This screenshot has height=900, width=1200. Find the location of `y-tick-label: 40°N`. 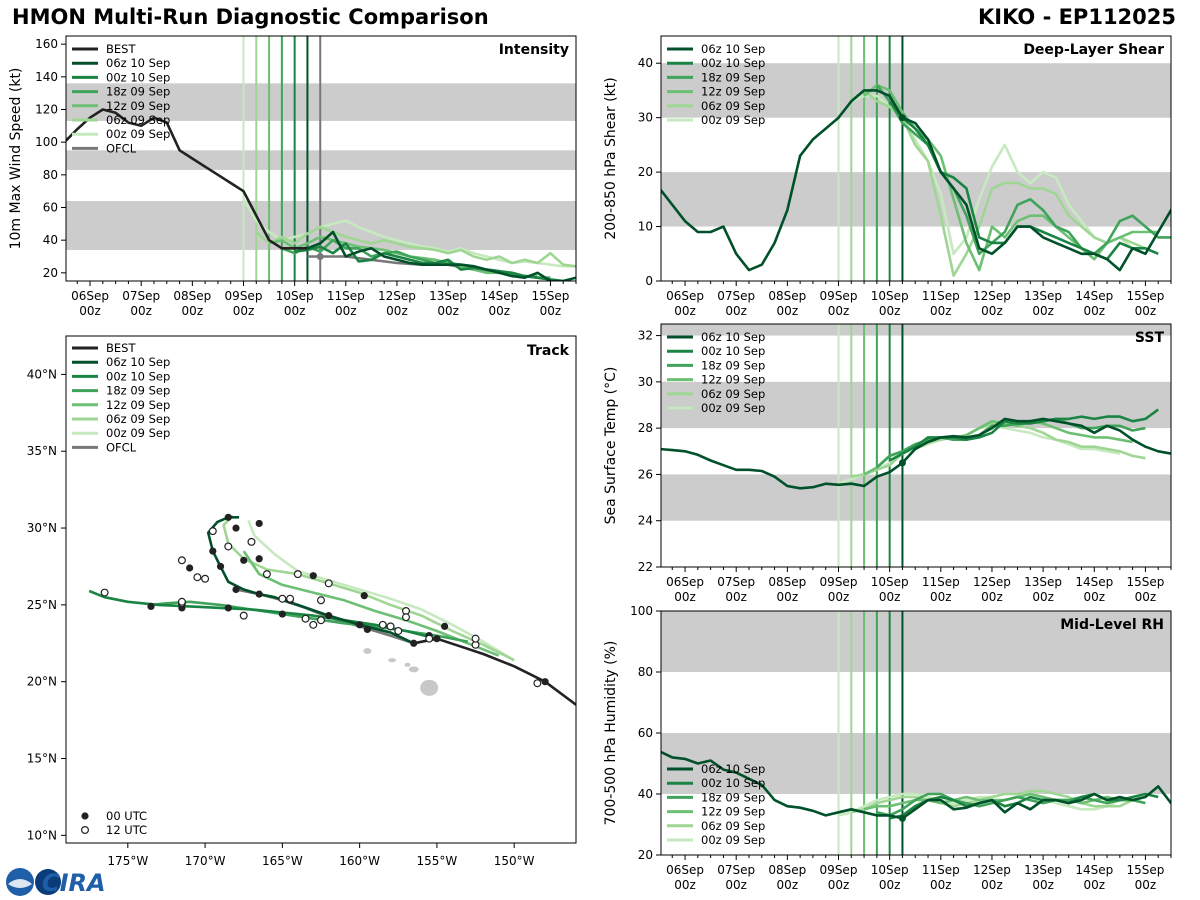

y-tick-label: 40°N is located at coordinates (42, 374).